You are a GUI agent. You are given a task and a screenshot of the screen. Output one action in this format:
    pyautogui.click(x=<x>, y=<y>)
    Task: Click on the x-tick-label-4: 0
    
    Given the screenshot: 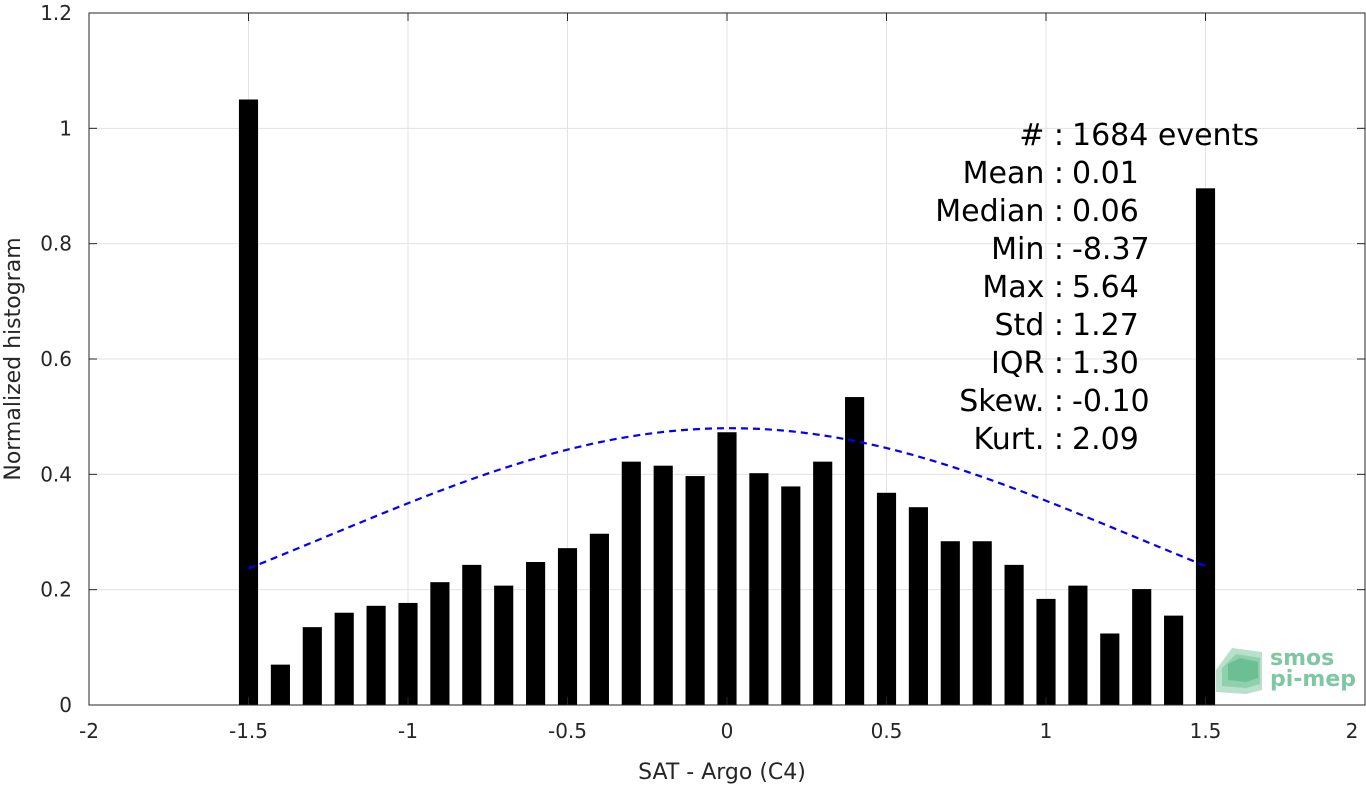 What is the action you would take?
    pyautogui.click(x=727, y=731)
    